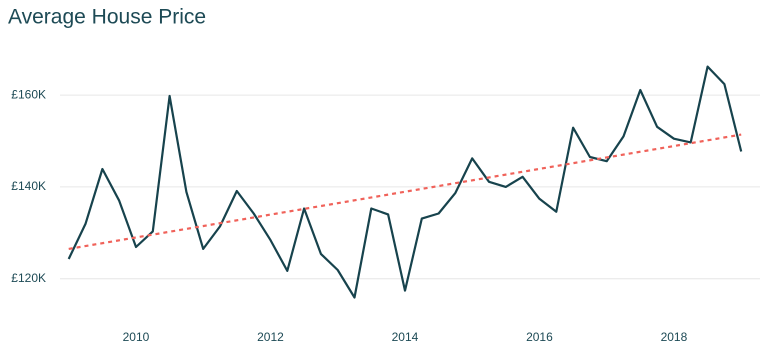 This screenshot has height=361, width=782. I want to click on x-tick-label: 2014, so click(405, 337).